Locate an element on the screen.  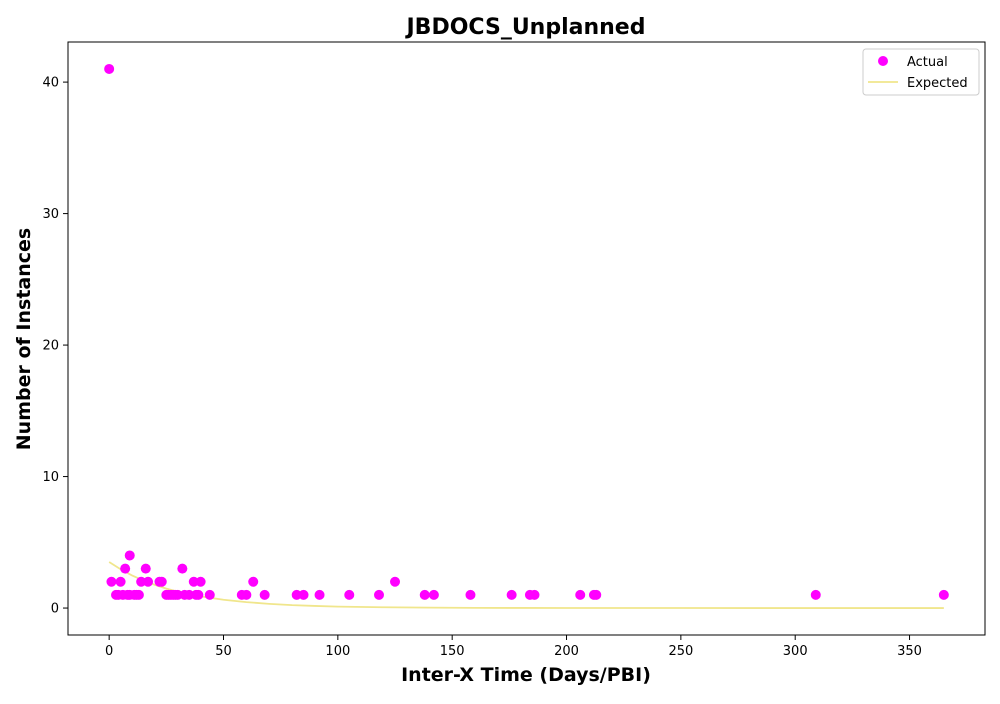
x-axis: 0 50 100 150 200 250 300 350 is located at coordinates (513, 647).